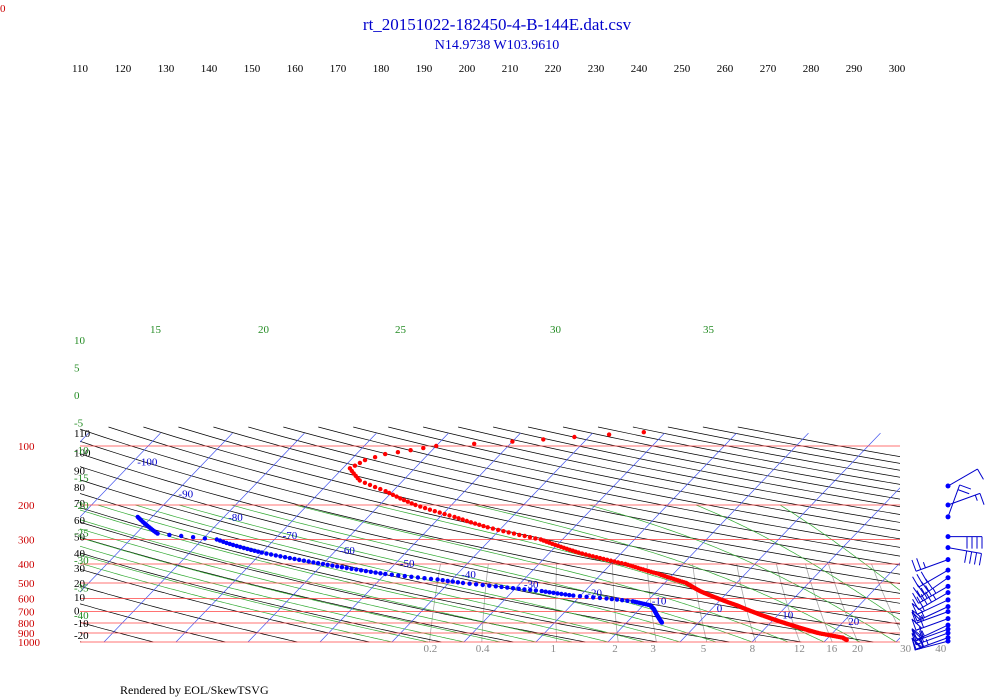  Describe the element at coordinates (26, 506) in the screenshot. I see `pressure-tick-label: 200` at that location.